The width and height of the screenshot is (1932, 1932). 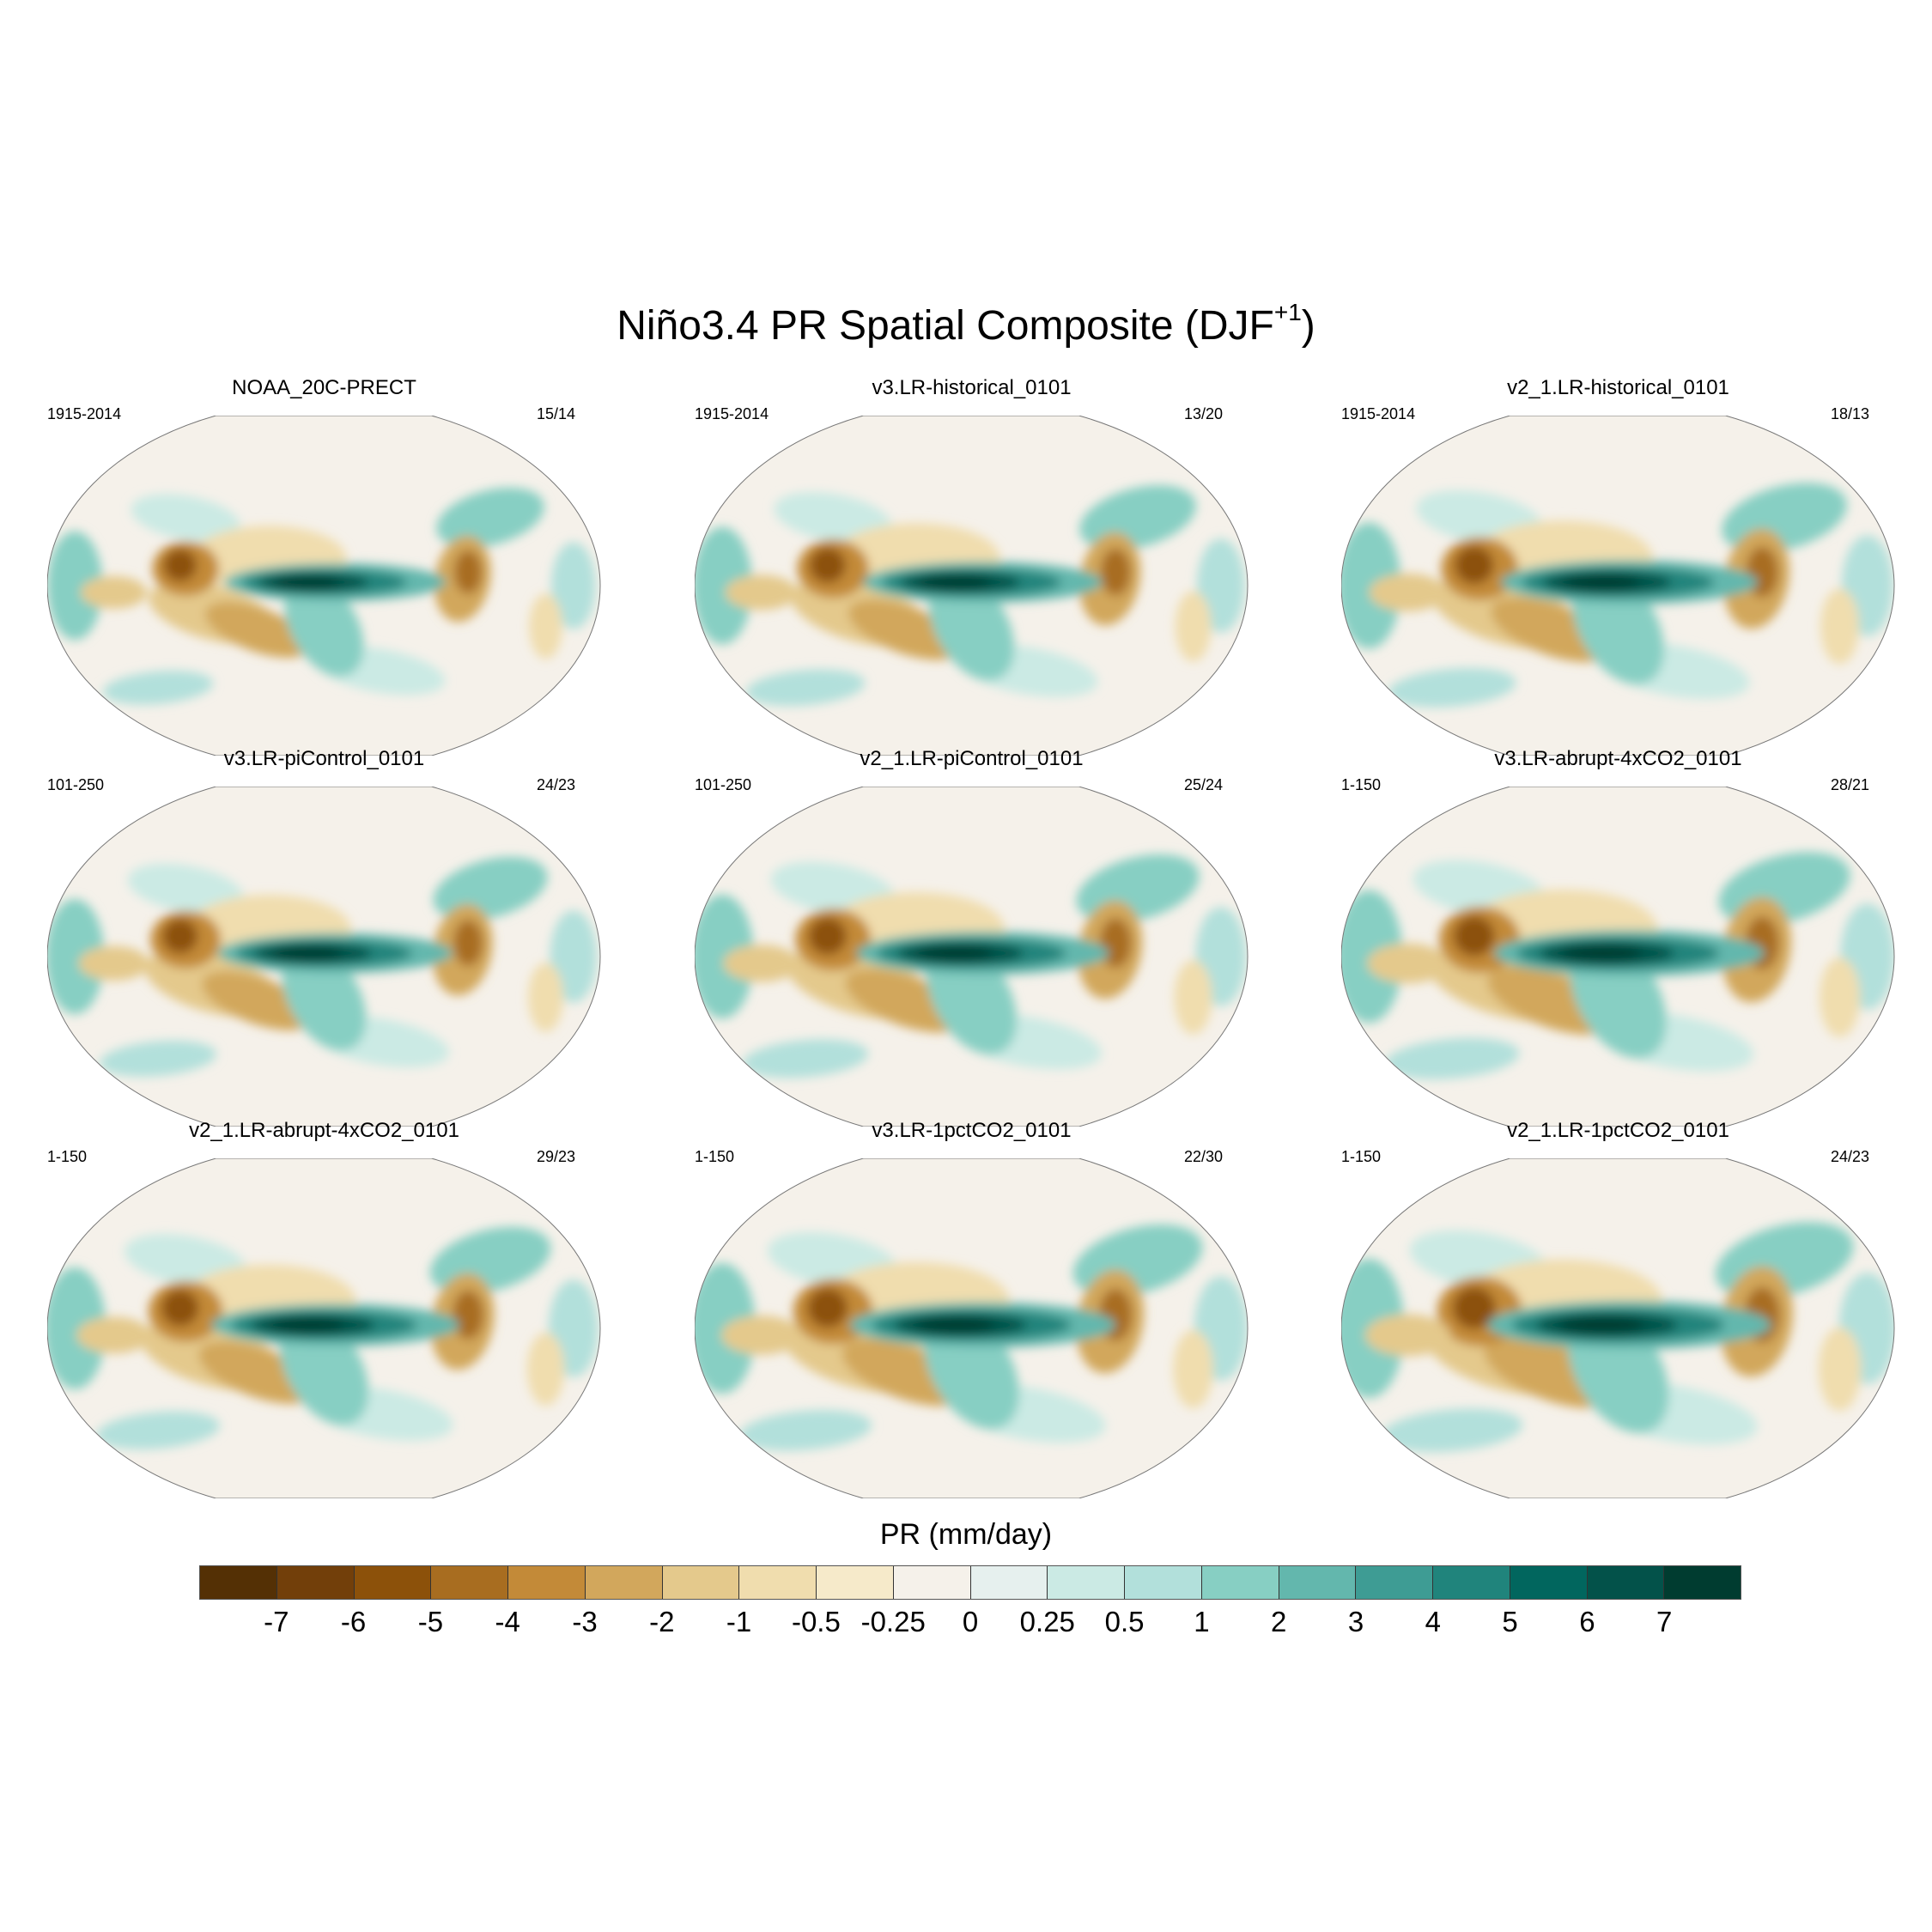 I want to click on panel-counts: 15/14, so click(x=555, y=413).